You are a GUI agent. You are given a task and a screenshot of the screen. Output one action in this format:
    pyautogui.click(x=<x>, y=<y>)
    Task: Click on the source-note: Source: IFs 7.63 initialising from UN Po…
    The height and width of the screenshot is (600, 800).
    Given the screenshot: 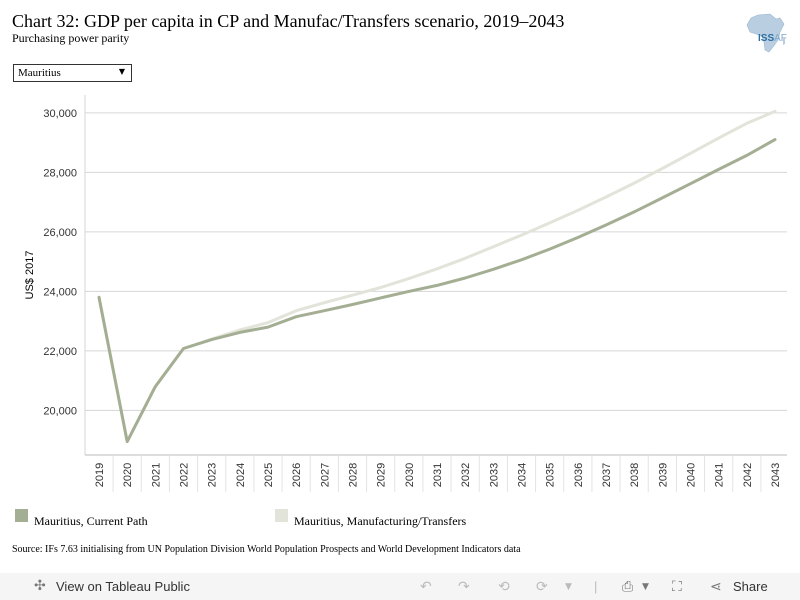 What is the action you would take?
    pyautogui.click(x=266, y=549)
    